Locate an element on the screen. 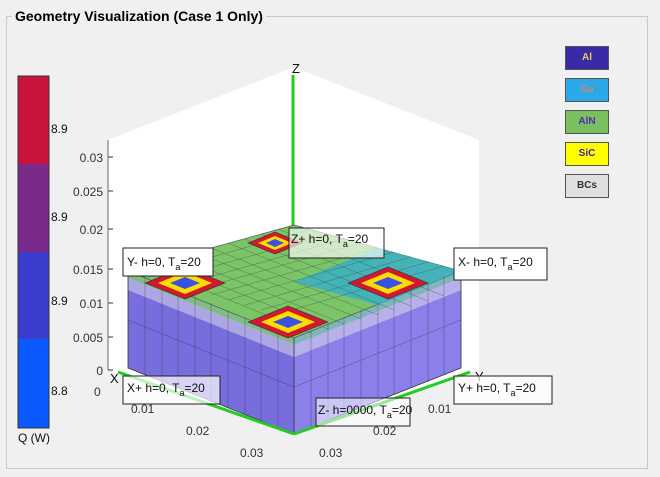 This screenshot has width=660, height=477. colorbar is located at coordinates (33, 252).